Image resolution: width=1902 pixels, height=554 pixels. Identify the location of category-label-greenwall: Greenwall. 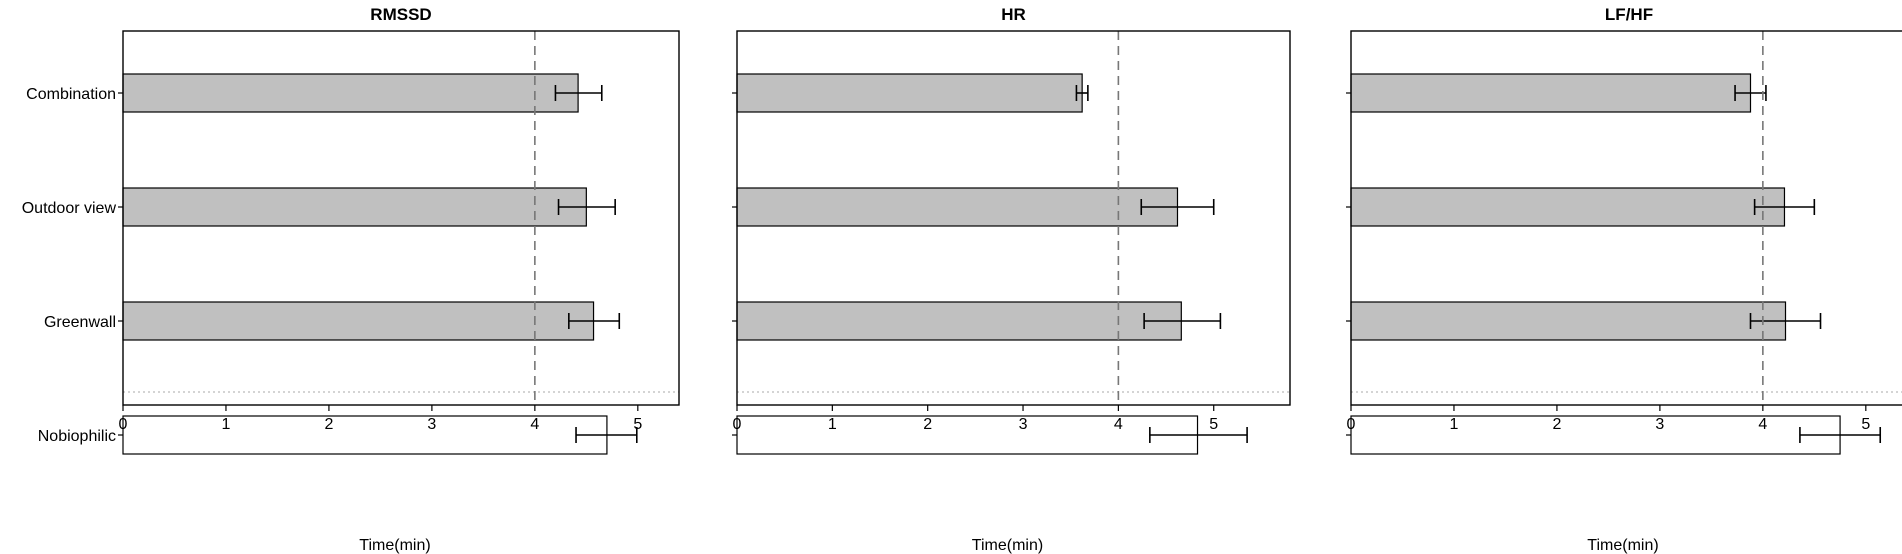
(80, 322).